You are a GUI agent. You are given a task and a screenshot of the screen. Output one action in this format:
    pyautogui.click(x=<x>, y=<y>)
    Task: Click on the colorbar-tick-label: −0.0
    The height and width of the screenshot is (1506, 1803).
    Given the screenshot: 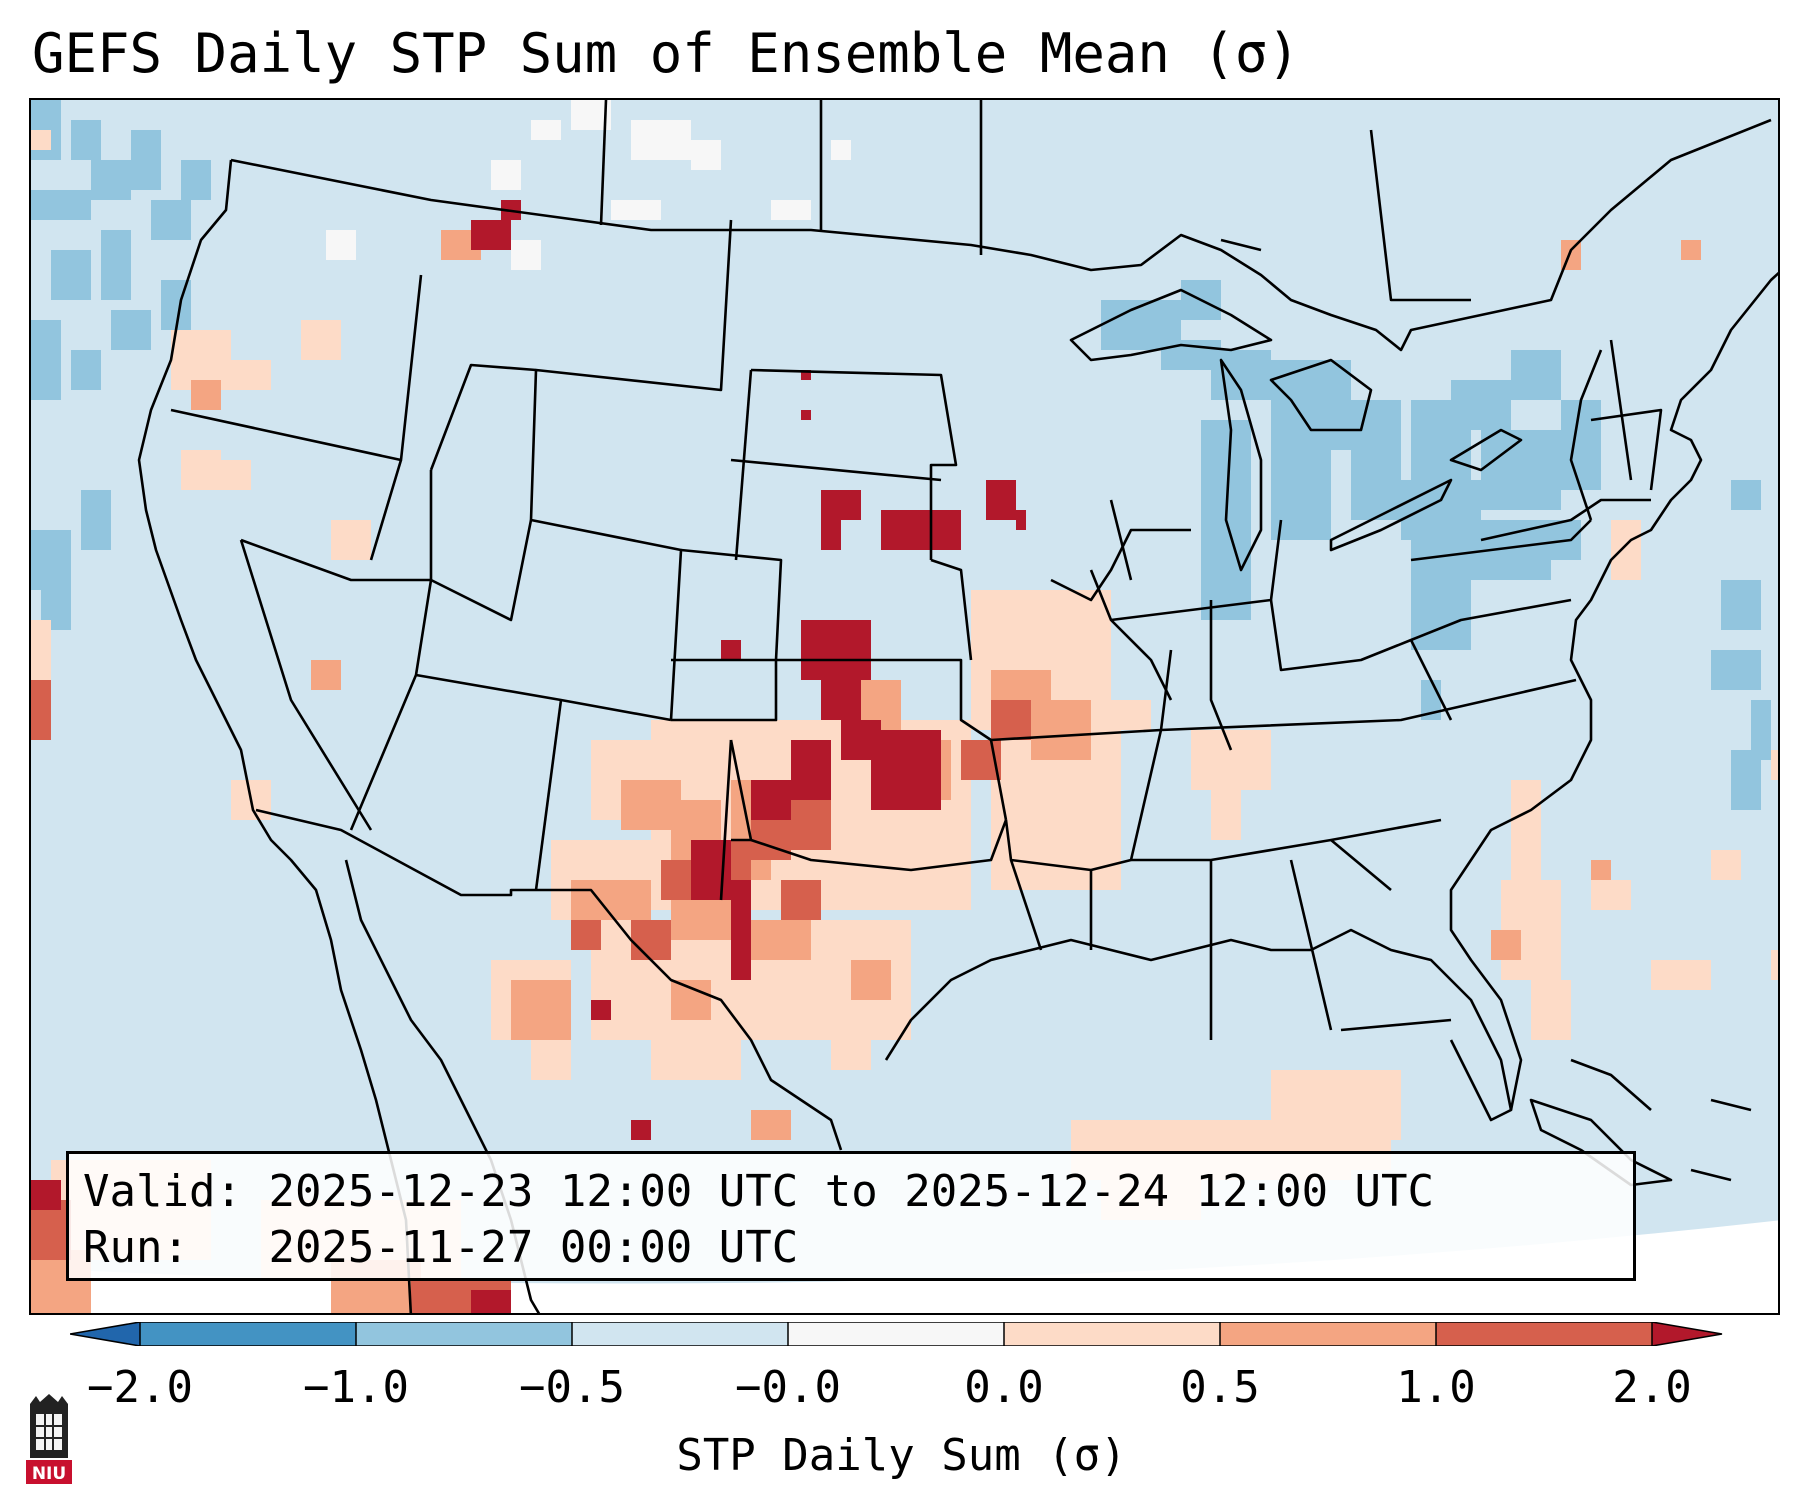 What is the action you would take?
    pyautogui.click(x=788, y=1387)
    